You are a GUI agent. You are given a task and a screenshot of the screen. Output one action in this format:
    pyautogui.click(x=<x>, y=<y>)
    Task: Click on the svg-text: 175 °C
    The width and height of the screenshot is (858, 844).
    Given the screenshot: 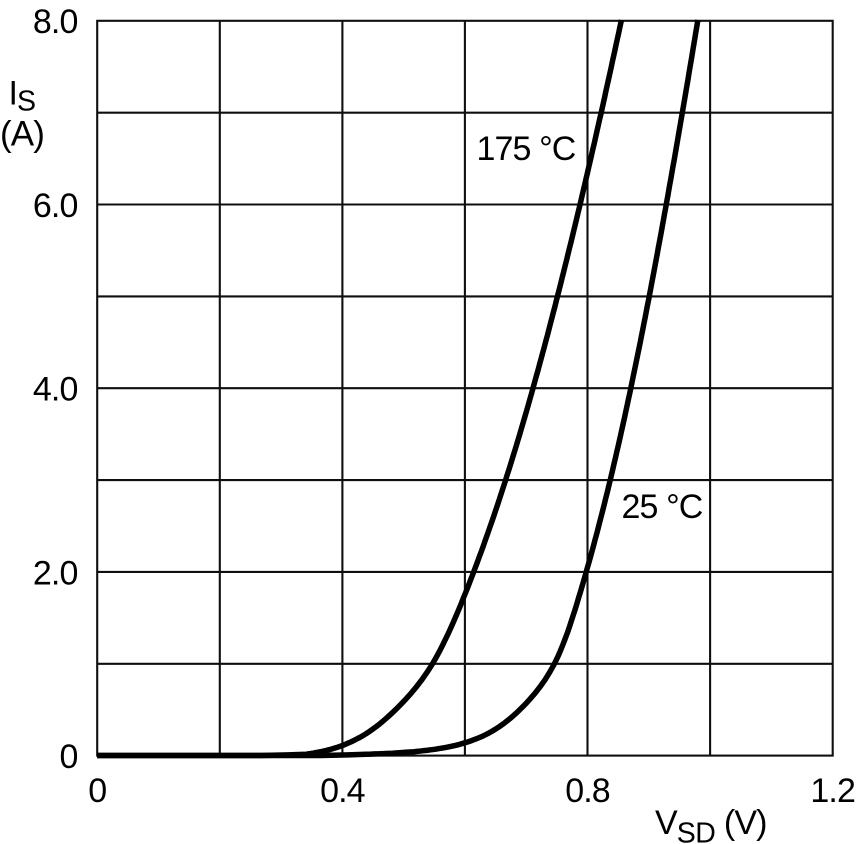 What is the action you would take?
    pyautogui.click(x=526, y=149)
    